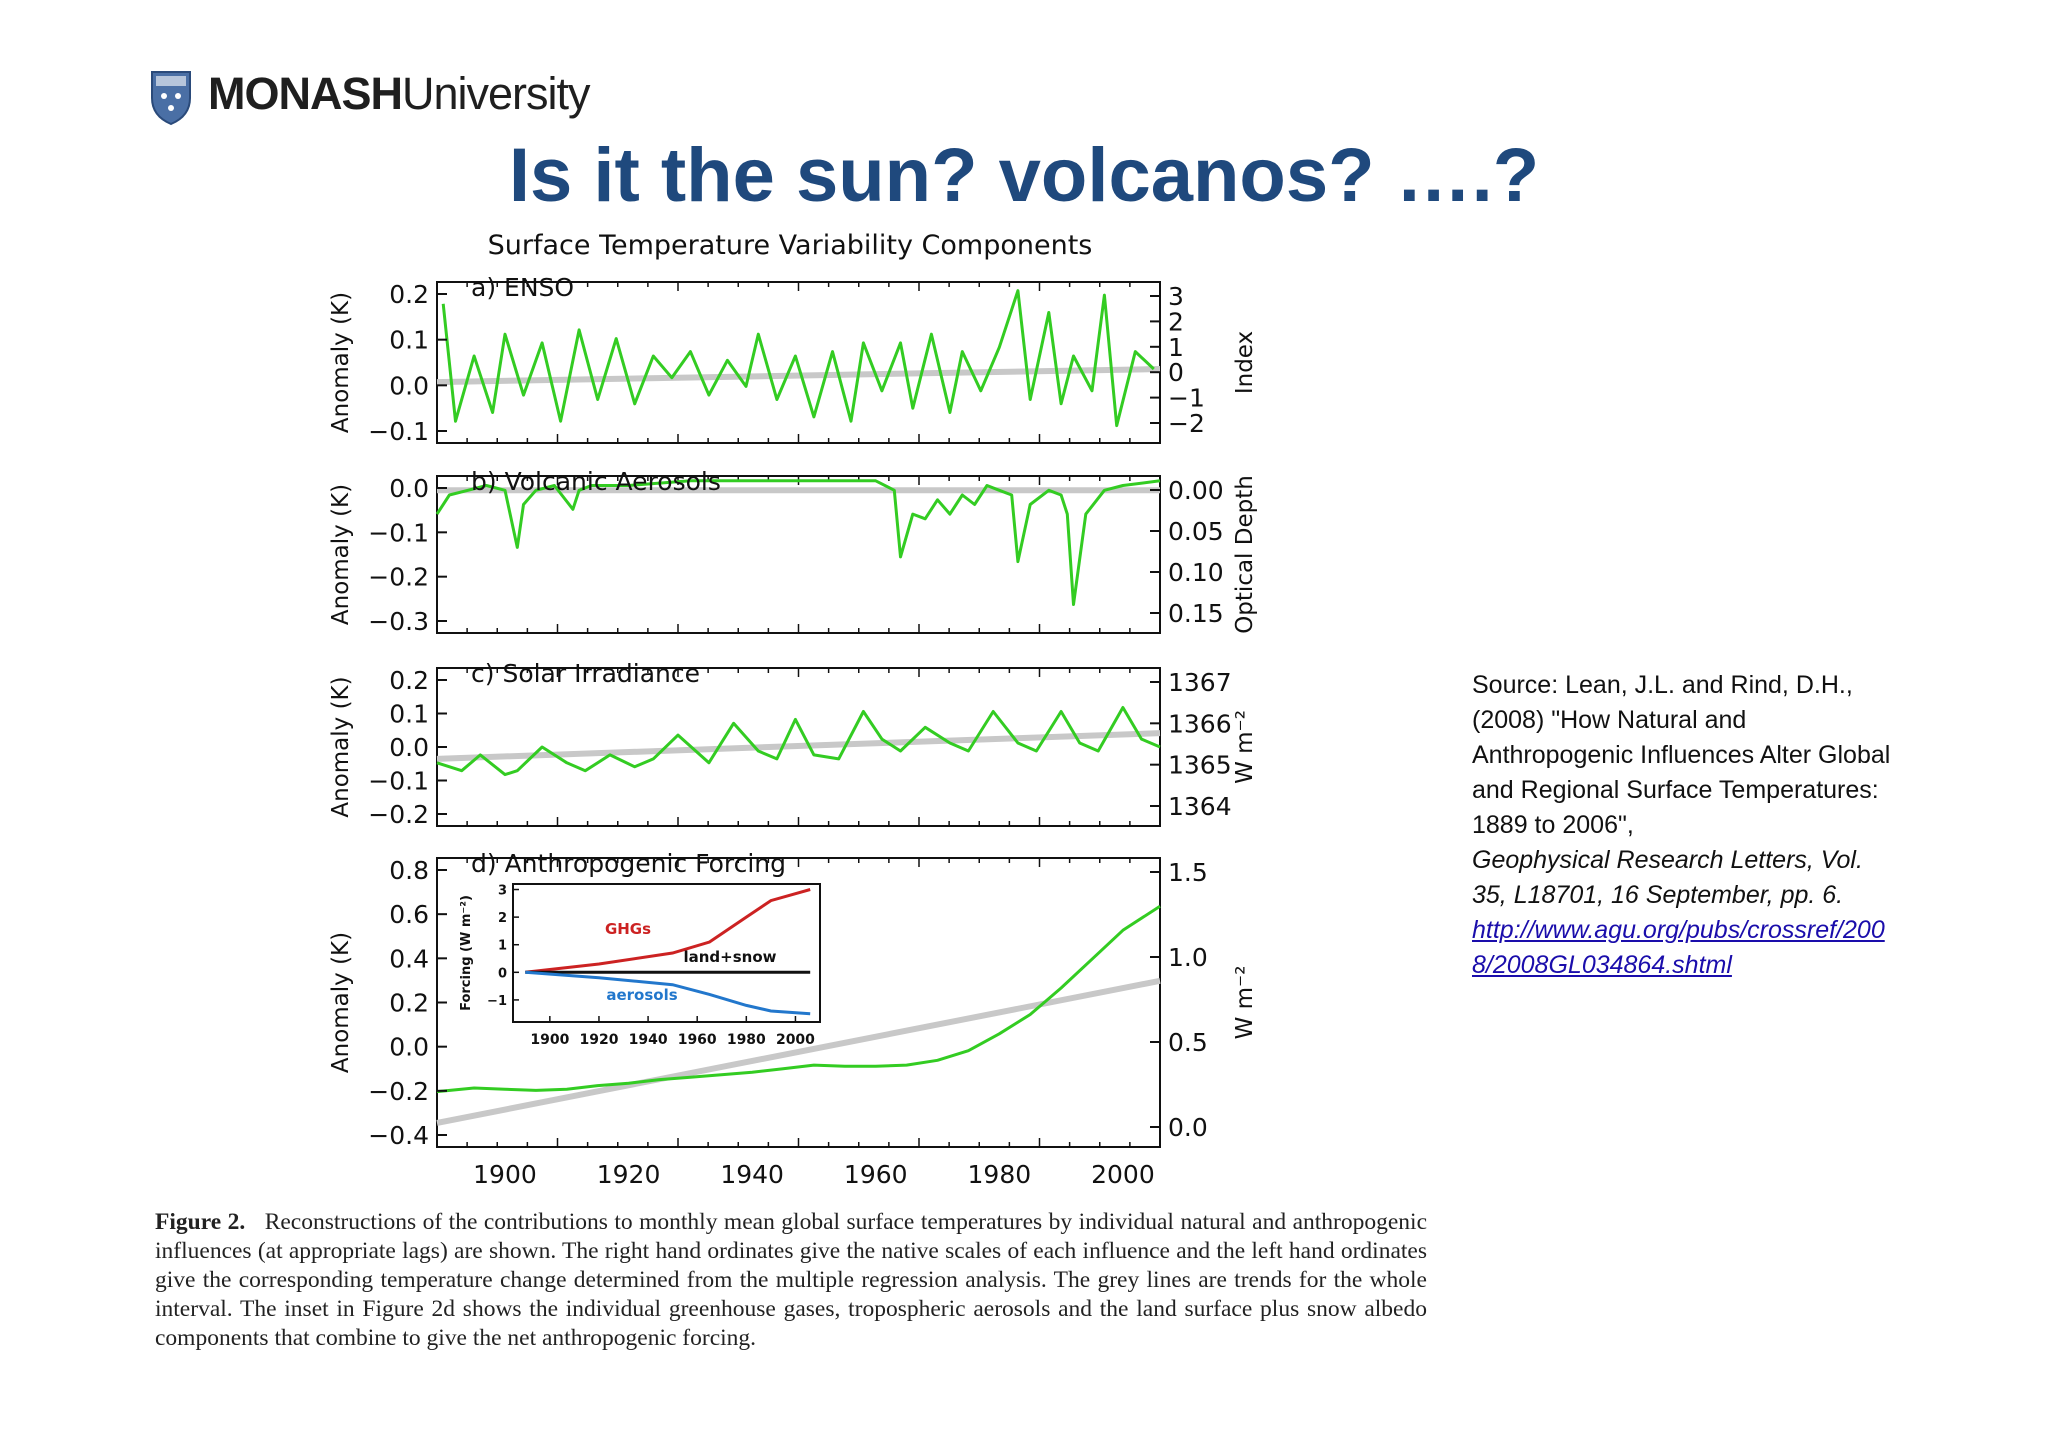  Describe the element at coordinates (1196, 490) in the screenshot. I see `right-tick-label: 0.00` at that location.